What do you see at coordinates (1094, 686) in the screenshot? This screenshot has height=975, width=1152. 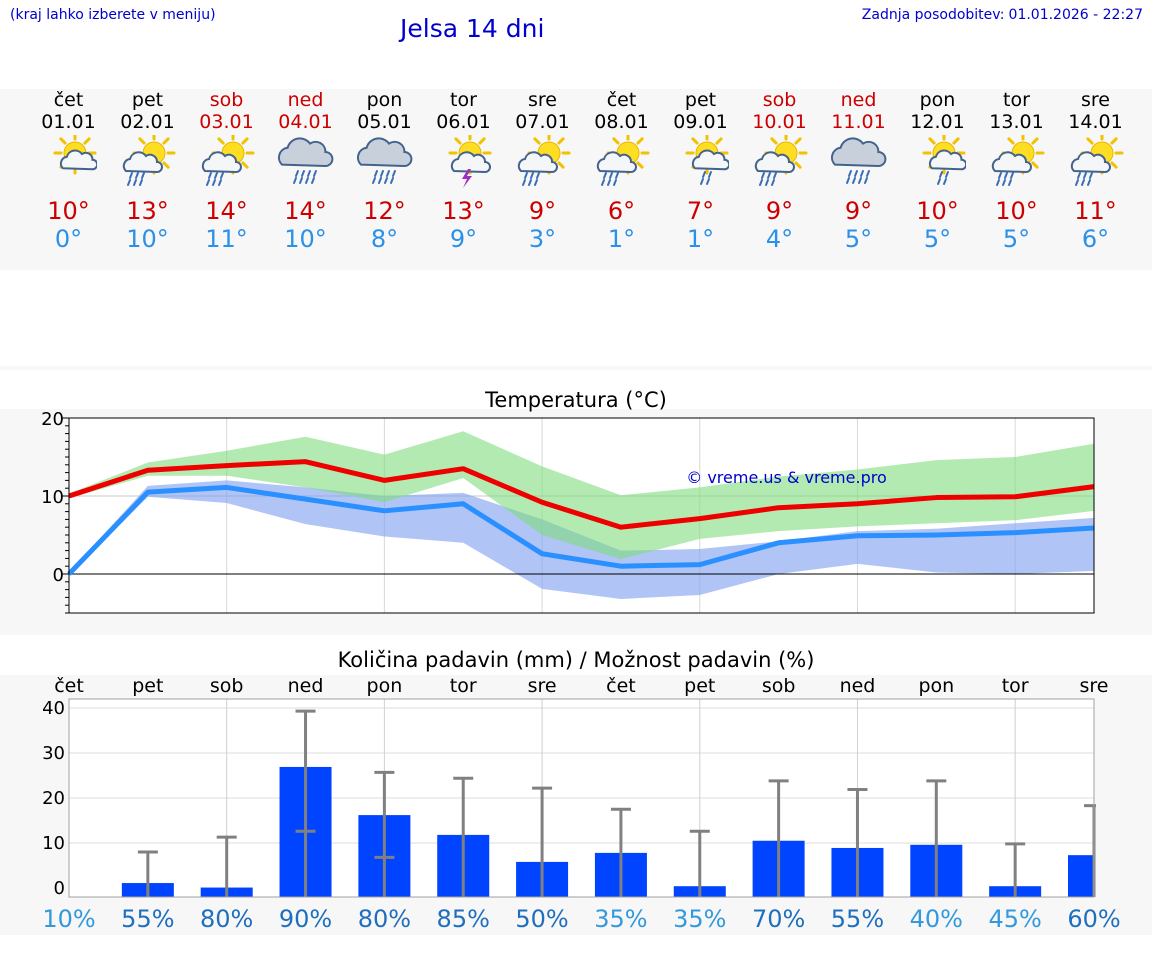 I see `day-label: sre` at bounding box center [1094, 686].